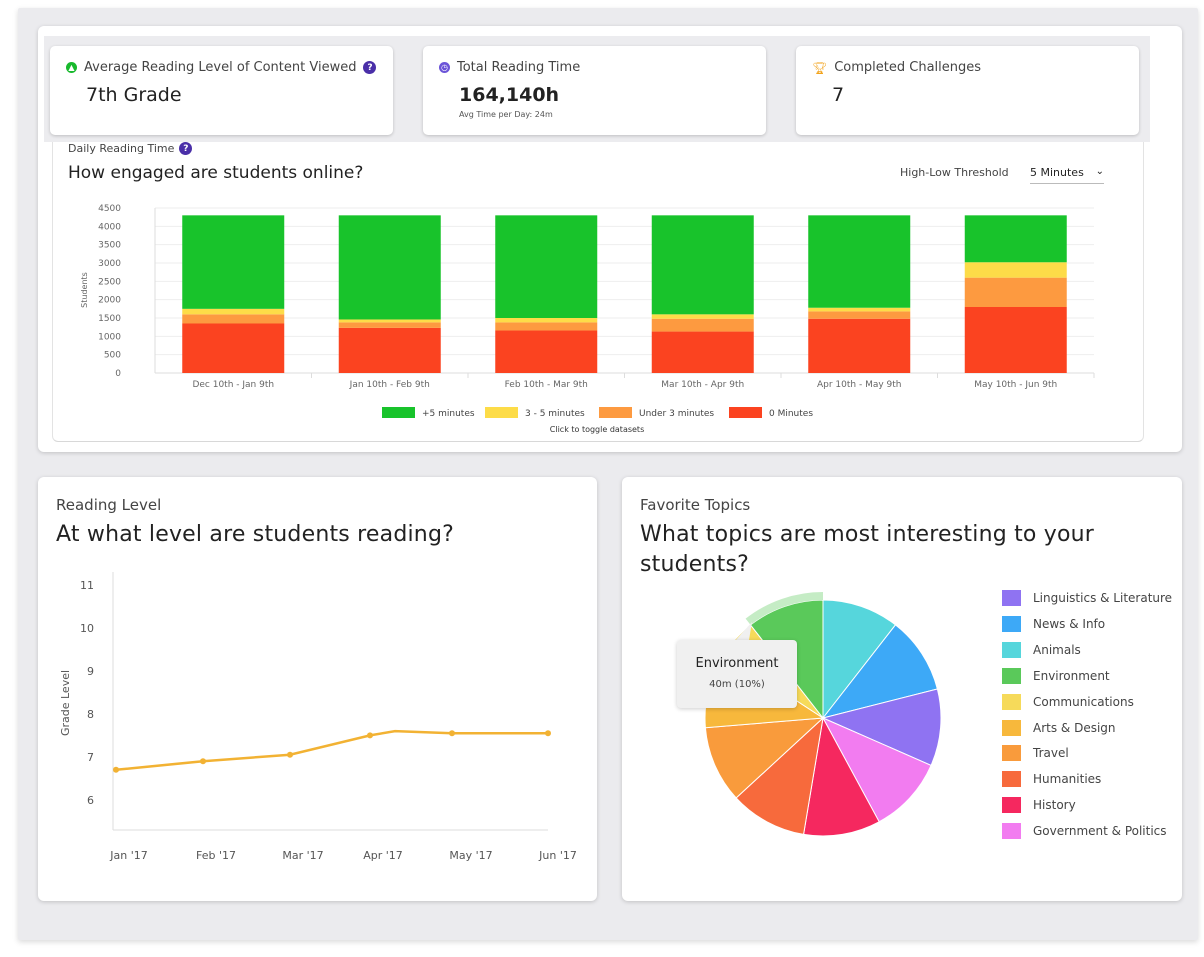 This screenshot has width=1204, height=957. What do you see at coordinates (506, 114) in the screenshot?
I see `stat-subtext: Avg Time per Day: 24m` at bounding box center [506, 114].